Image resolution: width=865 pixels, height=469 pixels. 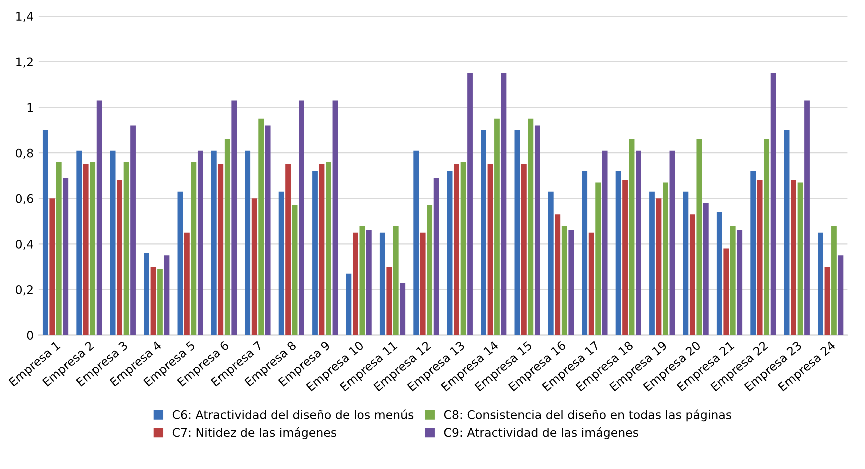 What do you see at coordinates (25, 199) in the screenshot?
I see `y-tick-label: 0,6` at bounding box center [25, 199].